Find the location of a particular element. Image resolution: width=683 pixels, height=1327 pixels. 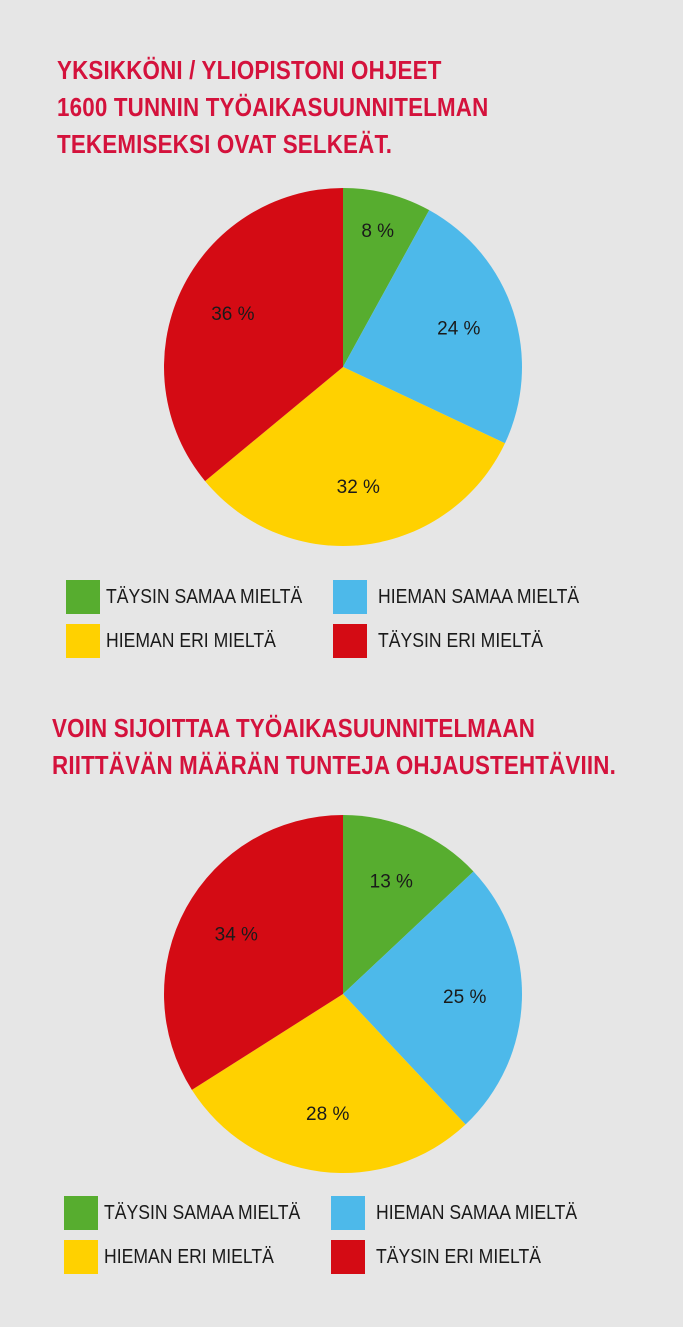

chart-1-data-label-2: 24 % is located at coordinates (458, 328).